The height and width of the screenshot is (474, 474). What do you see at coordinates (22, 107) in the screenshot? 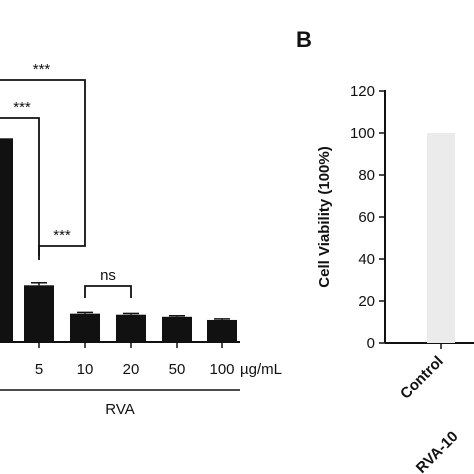
I see `significance-label-1: ***` at bounding box center [22, 107].